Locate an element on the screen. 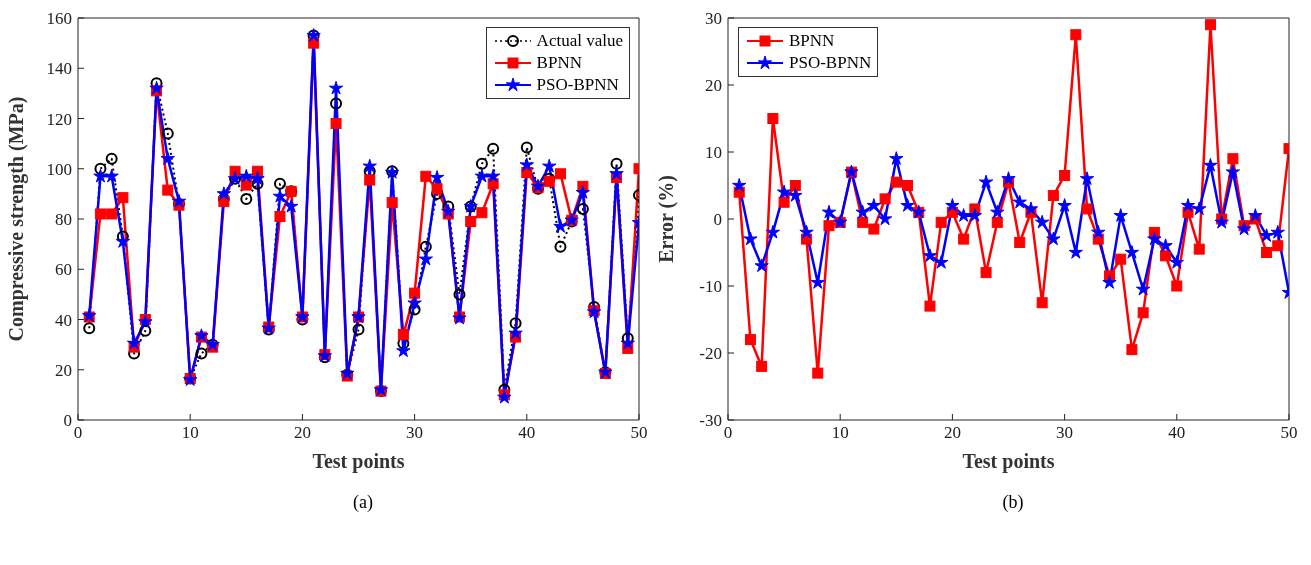  y-tick-label: 40 is located at coordinates (63, 320).